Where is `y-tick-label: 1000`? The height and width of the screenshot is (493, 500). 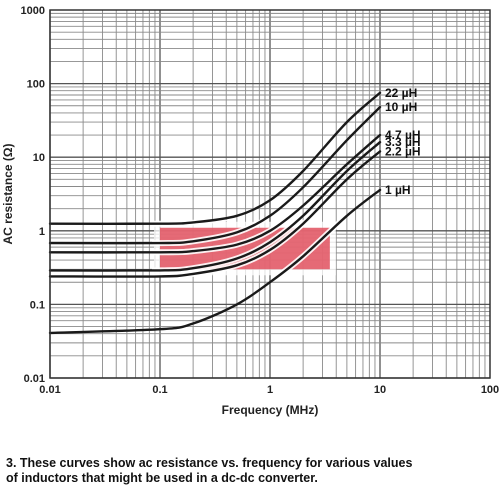
y-tick-label: 1000 is located at coordinates (33, 11).